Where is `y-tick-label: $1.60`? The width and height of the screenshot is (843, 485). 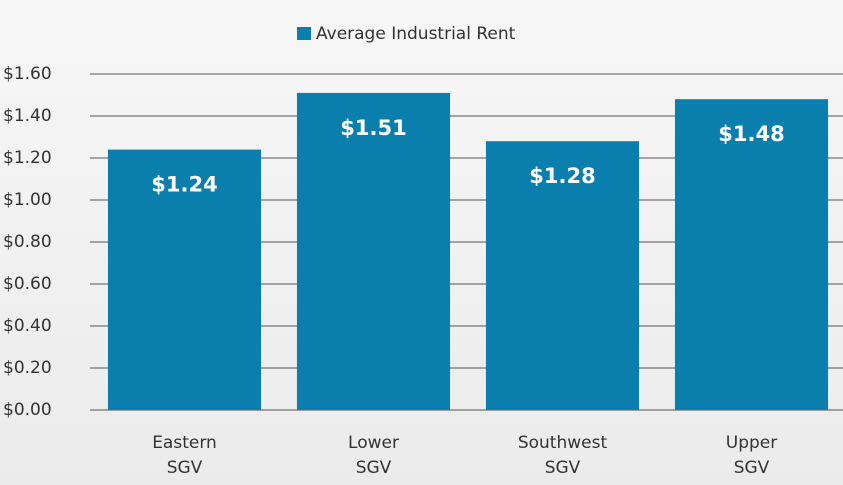
y-tick-label: $1.60 is located at coordinates (27, 74).